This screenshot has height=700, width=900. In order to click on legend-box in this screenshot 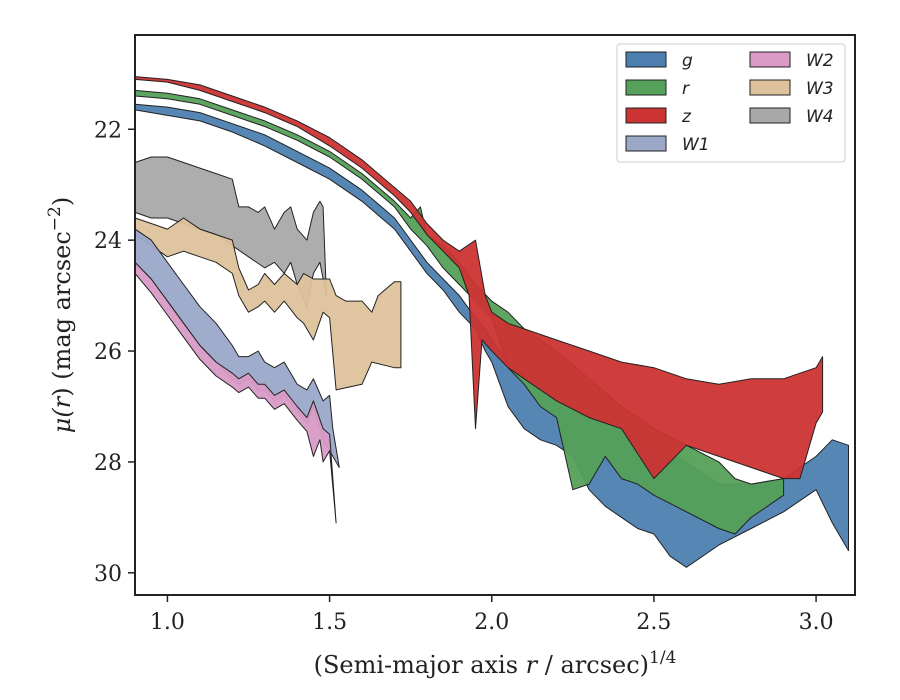, I will do `click(731, 103)`.